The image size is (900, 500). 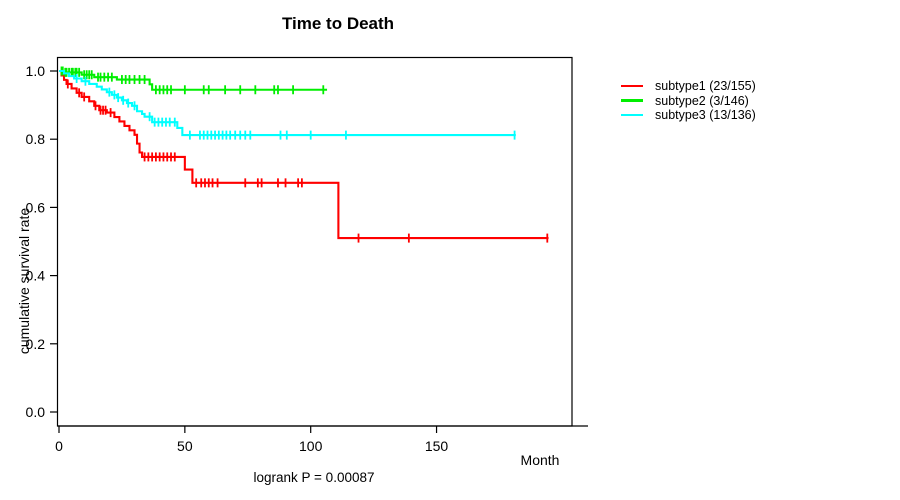 I want to click on legend-item-subtype1: subtype1 (23/155), so click(x=688, y=86).